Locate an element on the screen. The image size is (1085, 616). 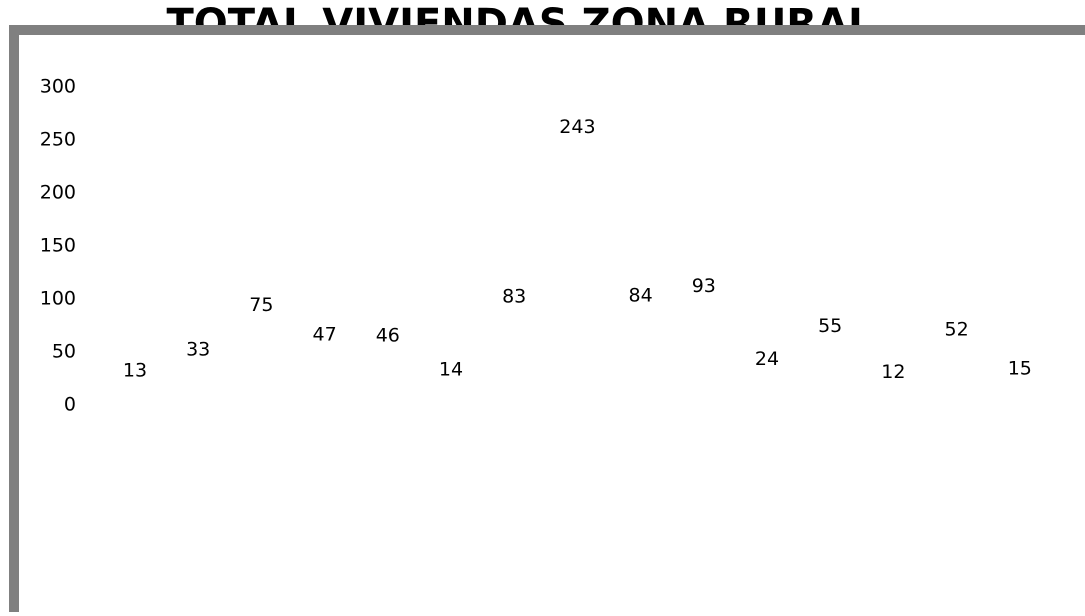
data-label: 46 is located at coordinates (388, 336).